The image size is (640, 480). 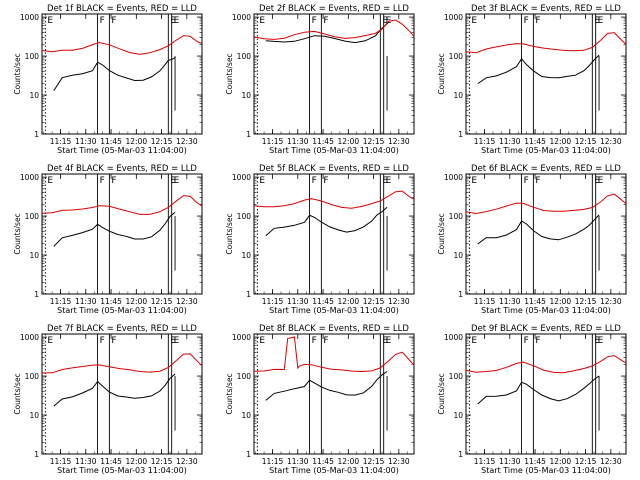 What do you see at coordinates (122, 169) in the screenshot?
I see `panel-title: Det 4f BLACK = Events, RED = LLD` at bounding box center [122, 169].